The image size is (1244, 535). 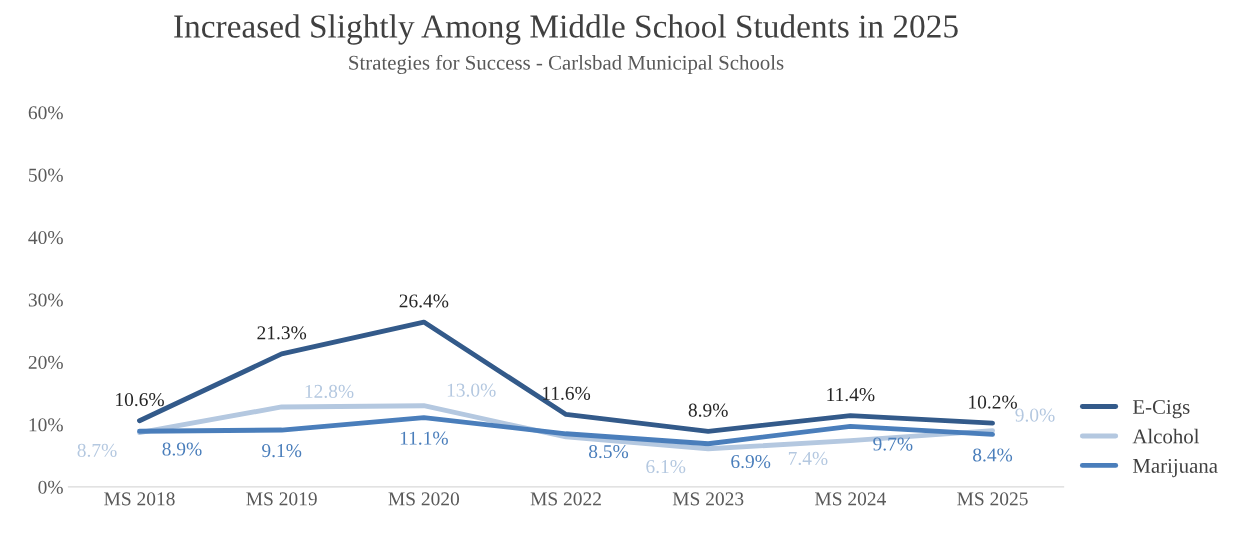 I want to click on data-label: 10.6%, so click(x=140, y=399).